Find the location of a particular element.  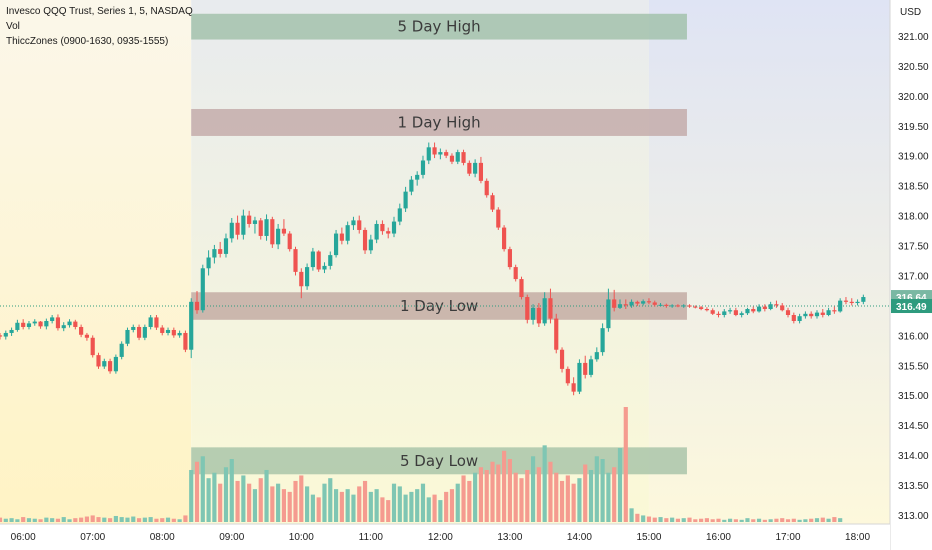

time-tick-label: 06:00 is located at coordinates (23, 537).